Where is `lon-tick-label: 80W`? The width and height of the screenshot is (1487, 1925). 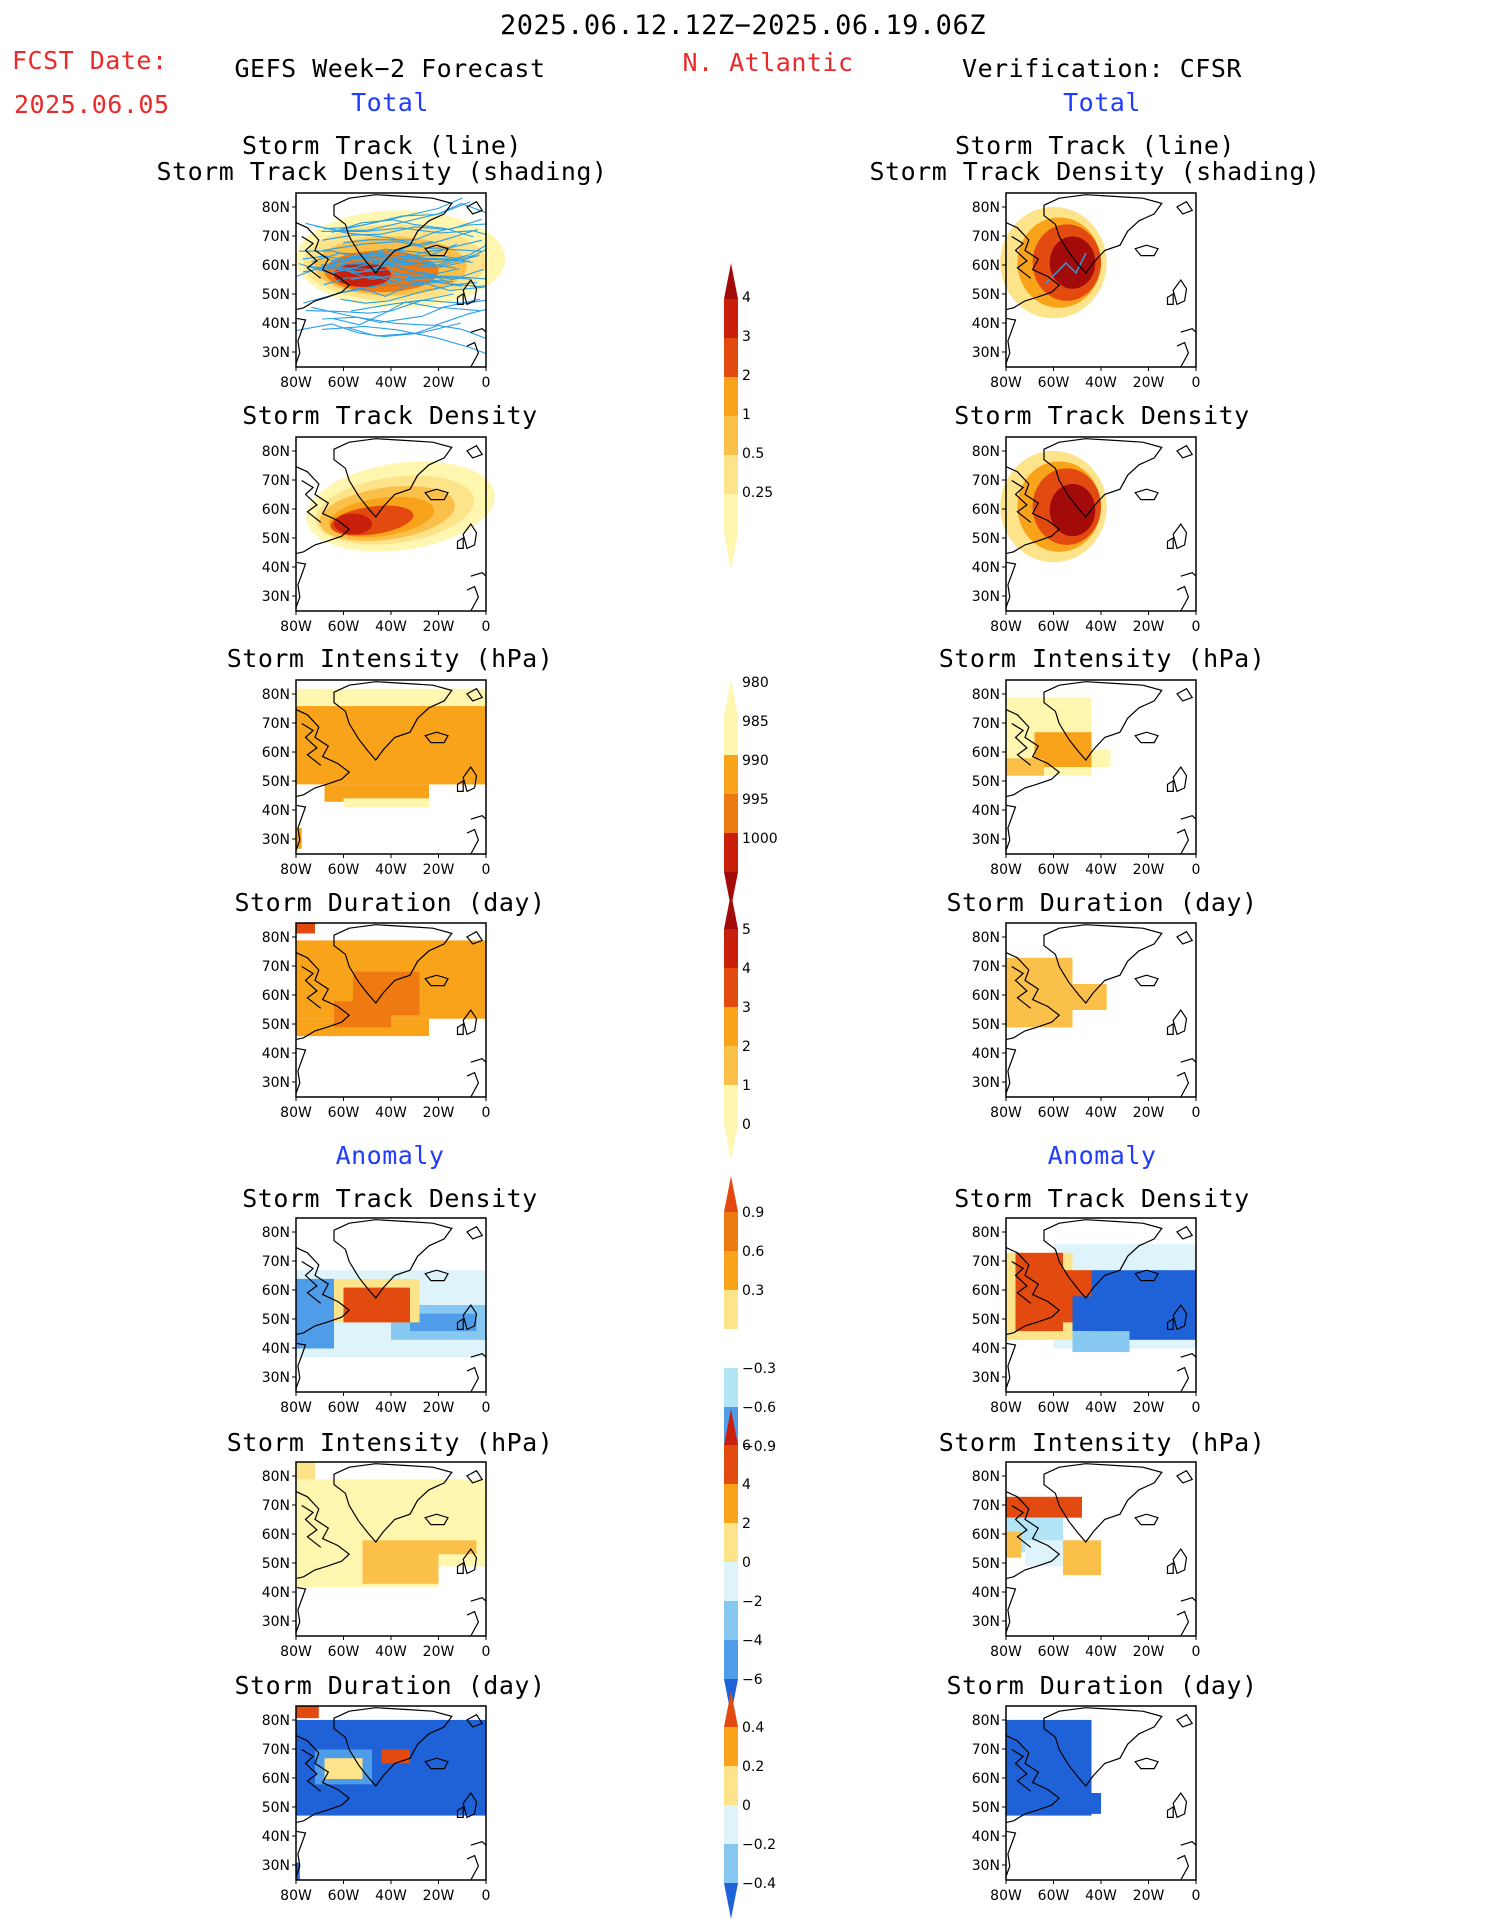 lon-tick-label: 80W is located at coordinates (296, 1652).